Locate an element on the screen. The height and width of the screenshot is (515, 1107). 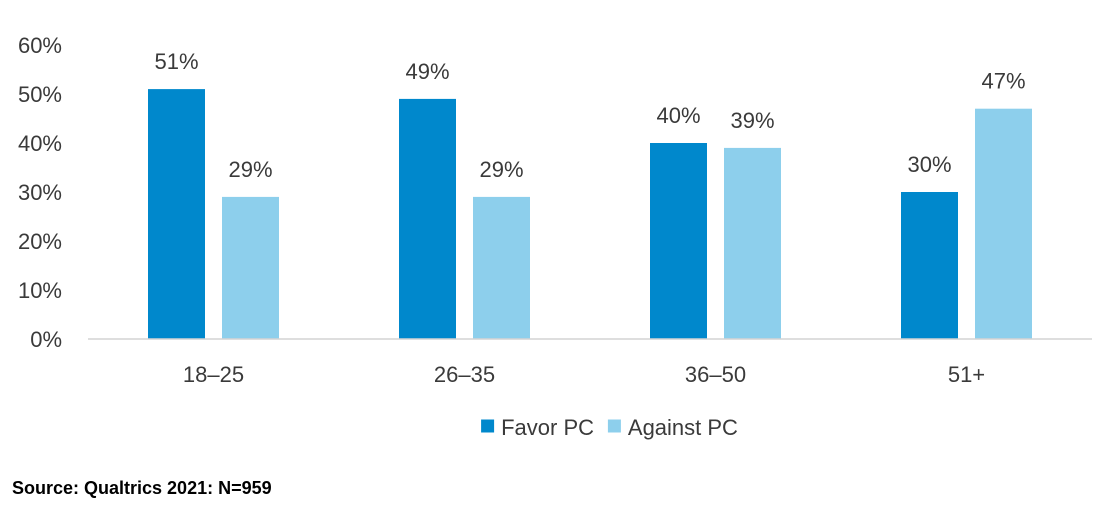
x-tick-label: 18–25 is located at coordinates (213, 374).